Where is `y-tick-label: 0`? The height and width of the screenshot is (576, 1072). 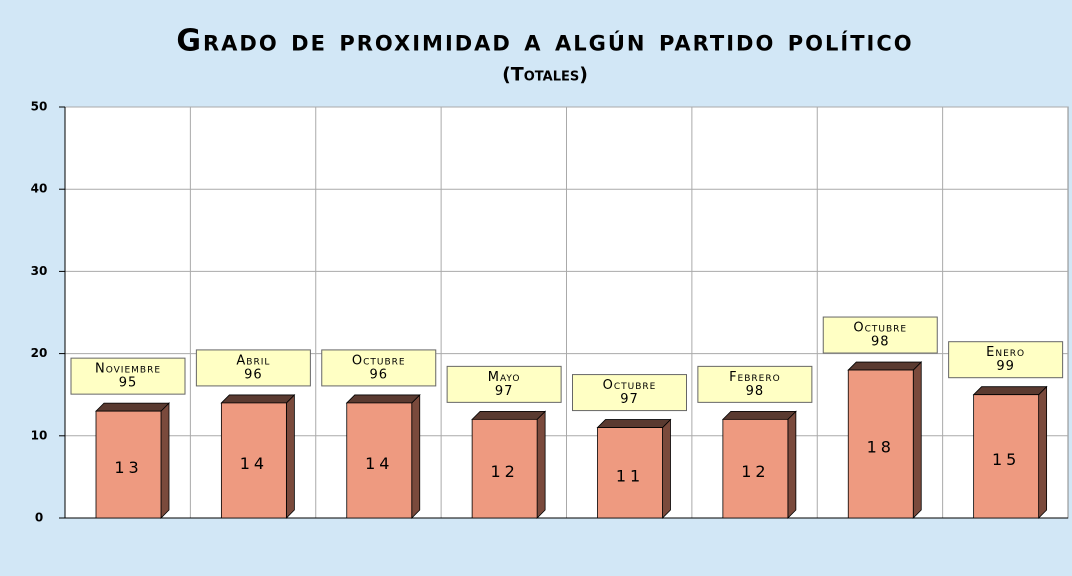
y-tick-label: 0 is located at coordinates (39, 518).